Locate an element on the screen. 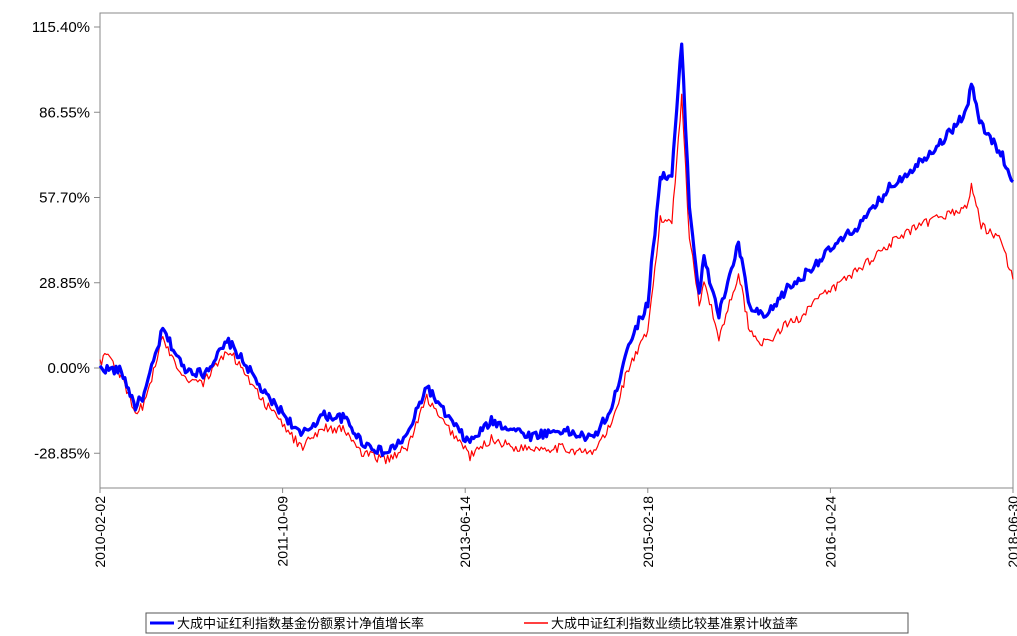  x-tick-label: 2010-02-02 is located at coordinates (100, 532).